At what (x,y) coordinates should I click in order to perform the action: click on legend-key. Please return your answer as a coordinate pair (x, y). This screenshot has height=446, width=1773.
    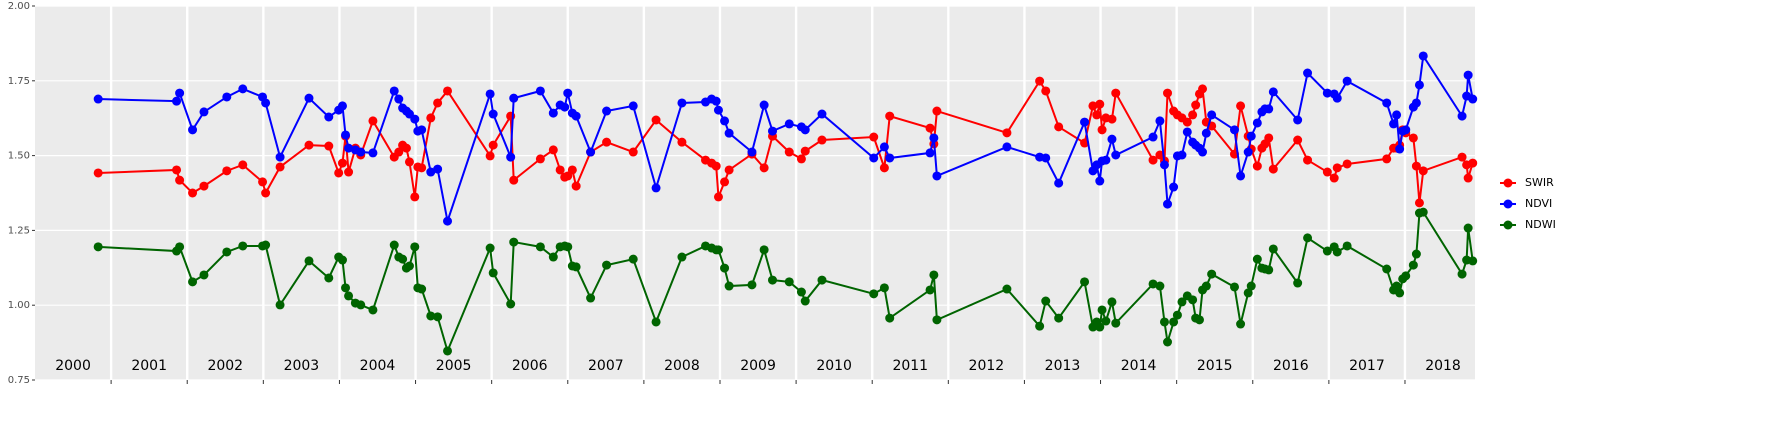
    Looking at the image, I should click on (1508, 183).